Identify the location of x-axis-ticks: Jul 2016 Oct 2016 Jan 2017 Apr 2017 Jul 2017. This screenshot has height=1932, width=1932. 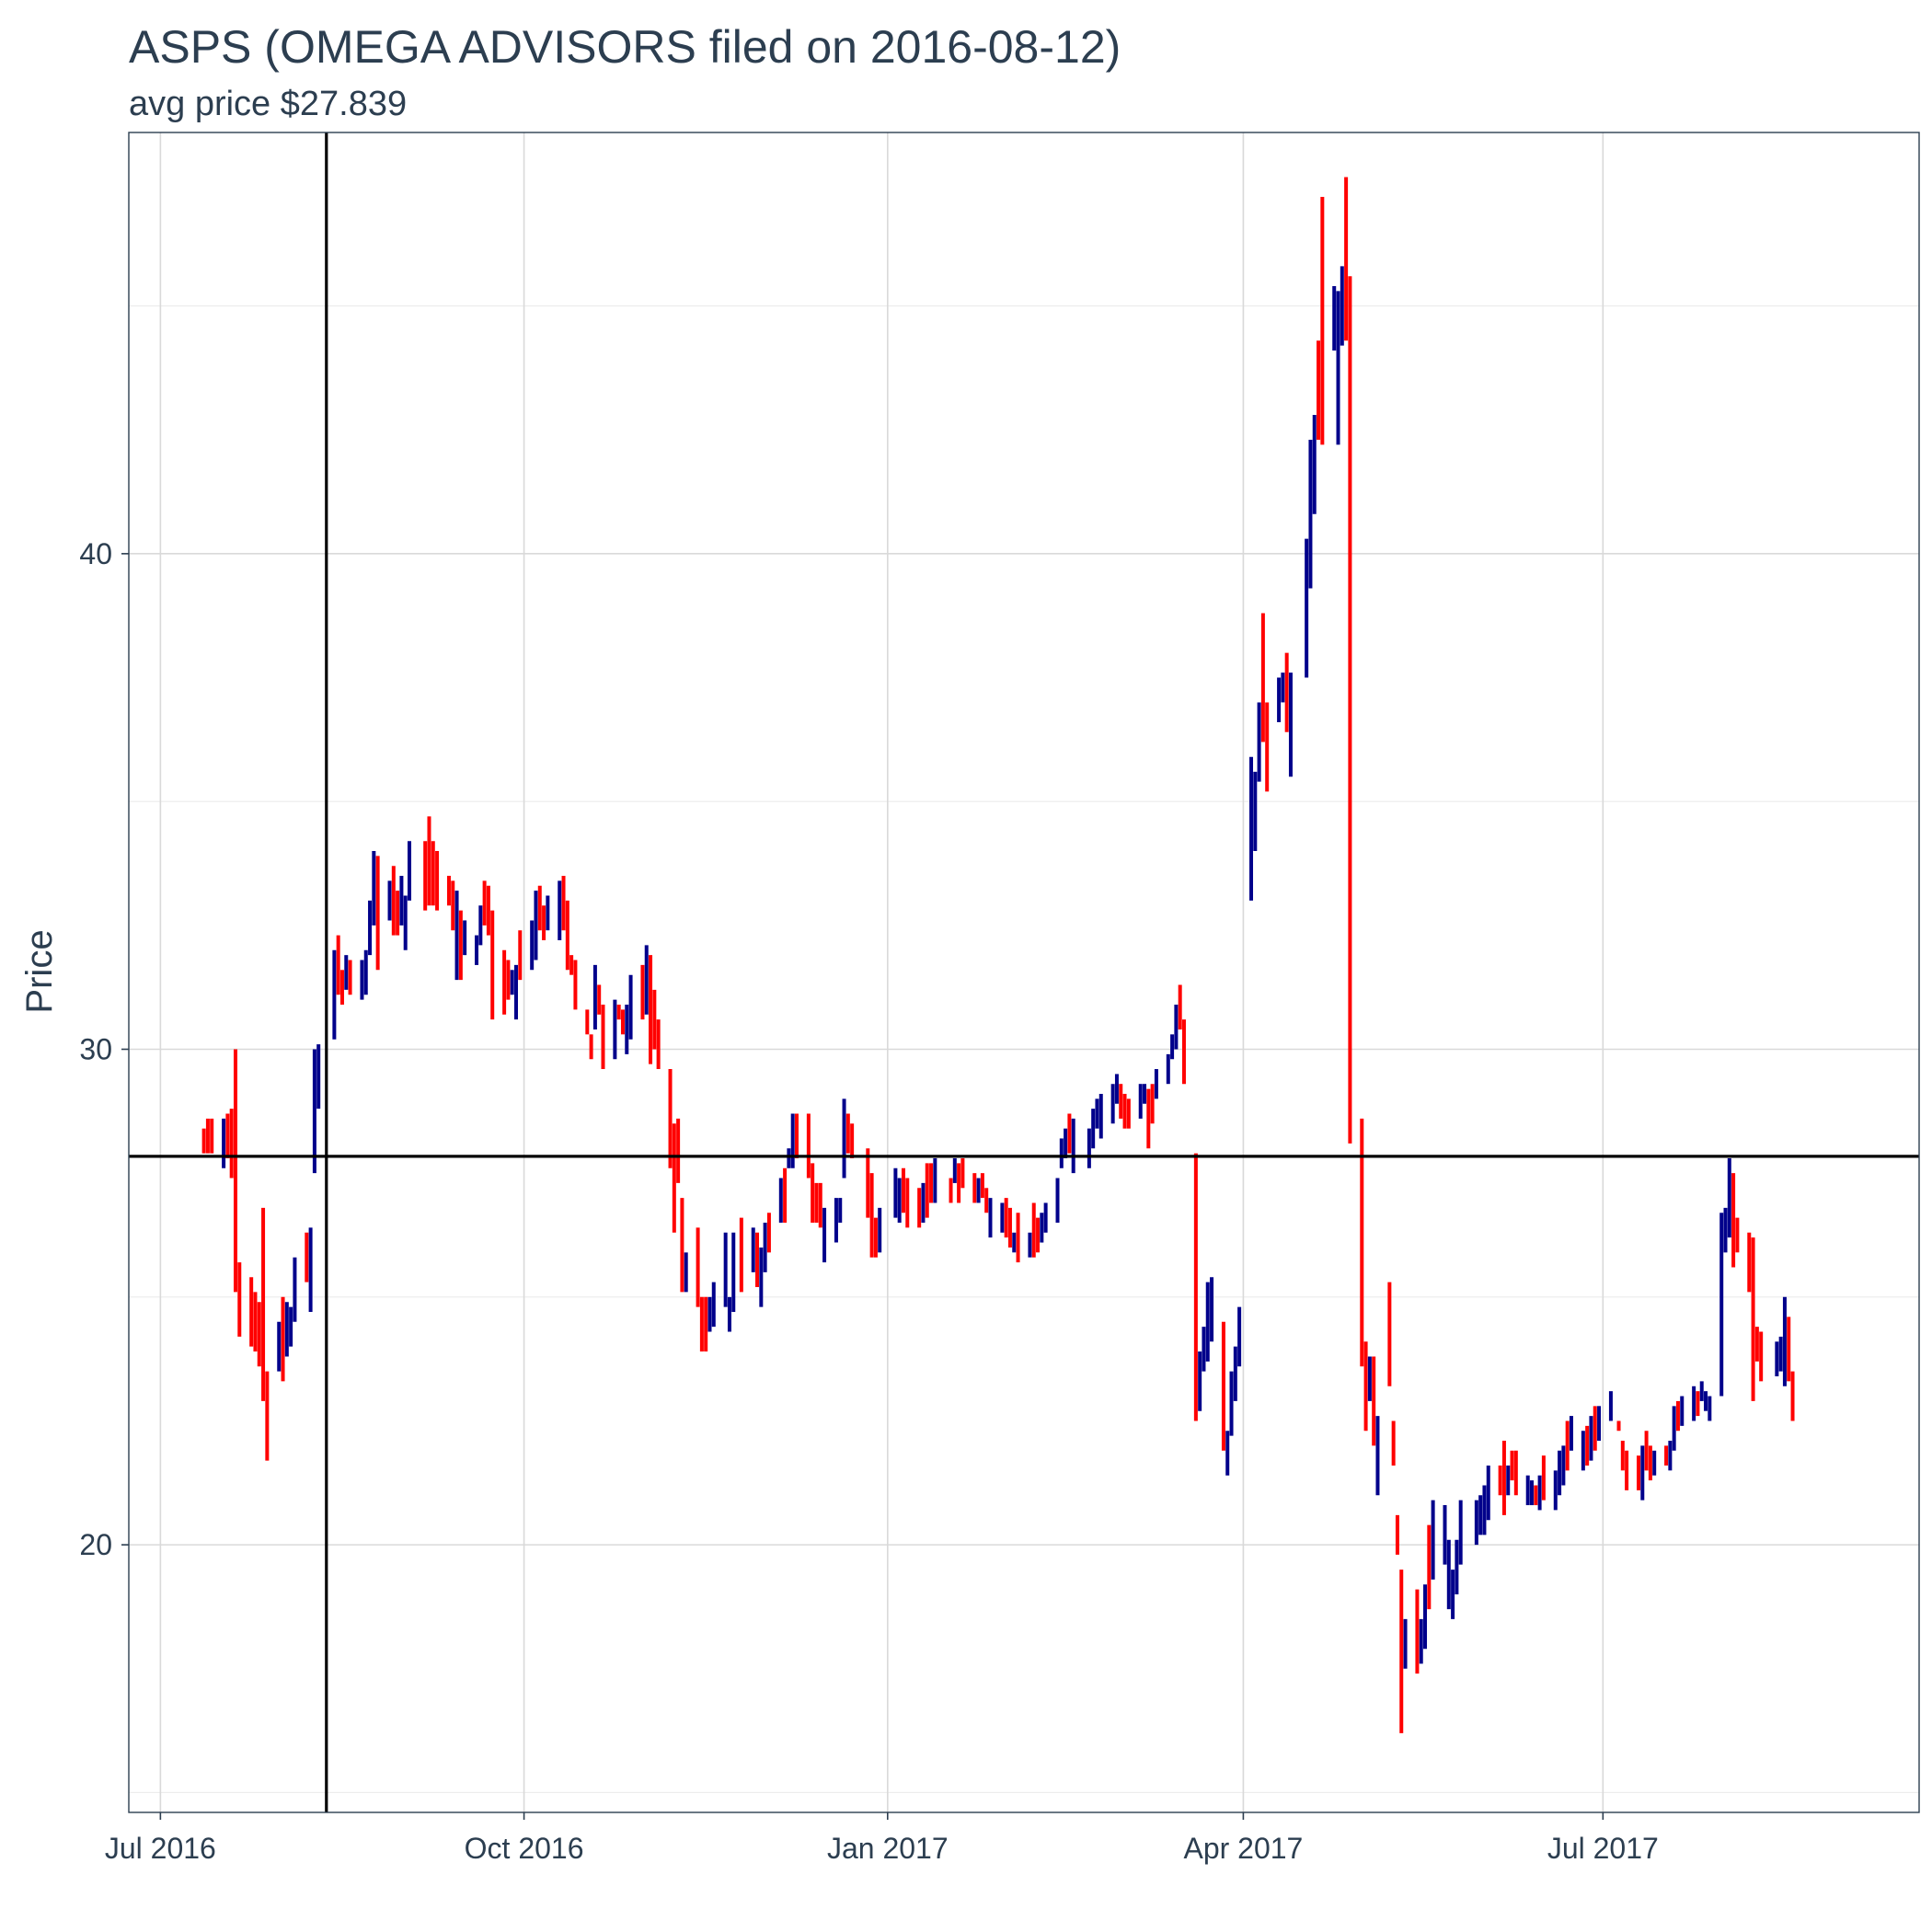
(882, 1838).